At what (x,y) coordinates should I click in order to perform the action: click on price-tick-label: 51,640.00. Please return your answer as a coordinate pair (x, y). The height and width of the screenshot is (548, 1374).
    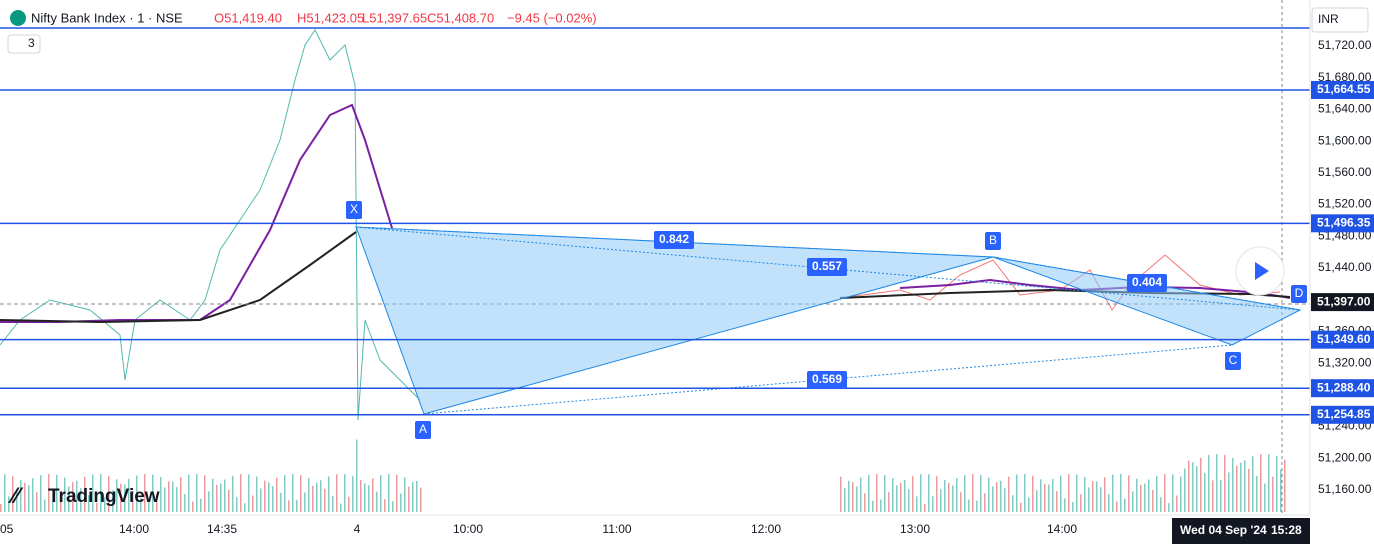
    Looking at the image, I should click on (1345, 109).